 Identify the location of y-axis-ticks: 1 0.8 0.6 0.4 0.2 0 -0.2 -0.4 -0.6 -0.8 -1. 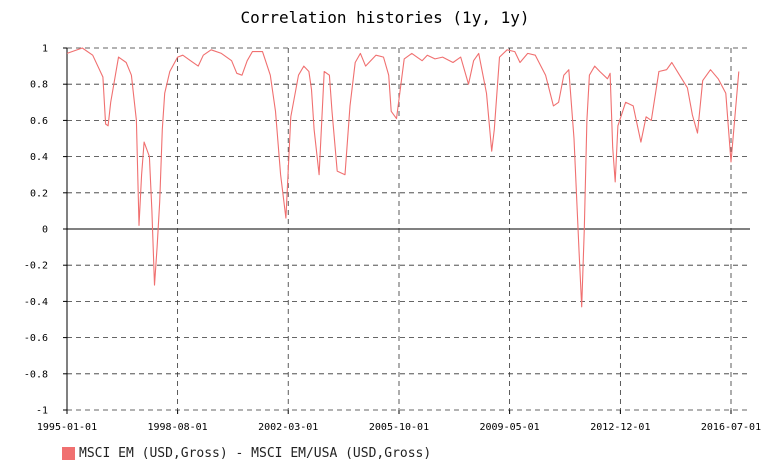
(45, 230).